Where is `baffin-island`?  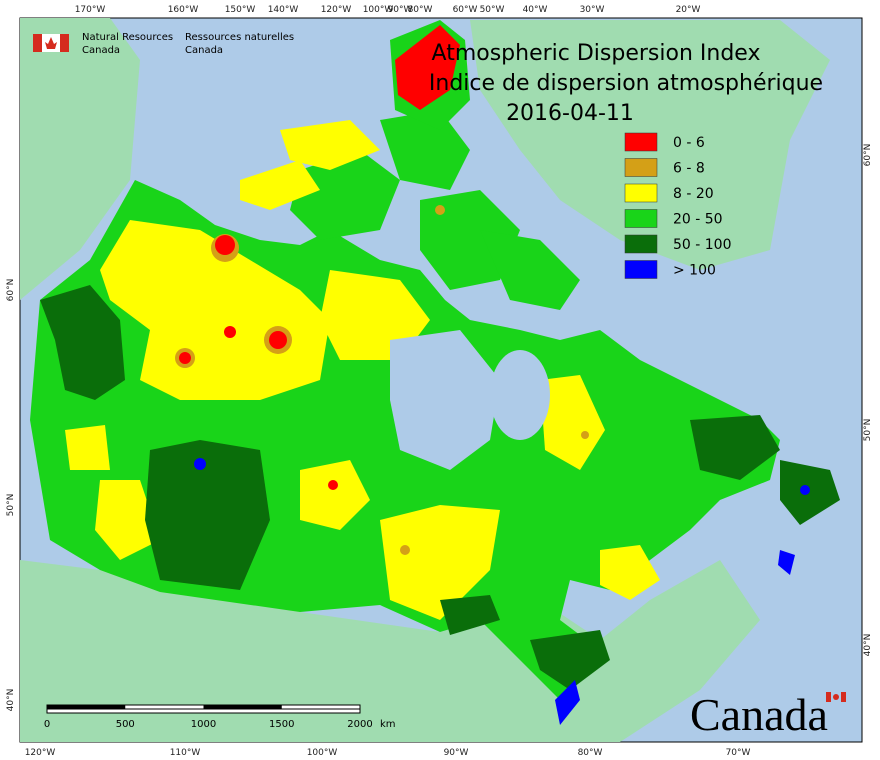
baffin-island is located at coordinates (530, 270).